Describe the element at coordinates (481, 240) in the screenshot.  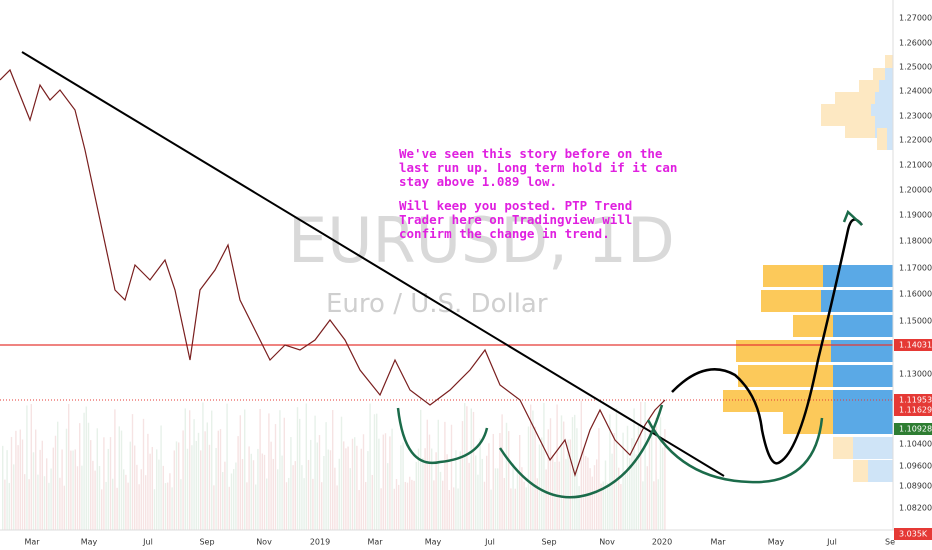
I see `watermark-symbol: EURUSD, 1D` at that location.